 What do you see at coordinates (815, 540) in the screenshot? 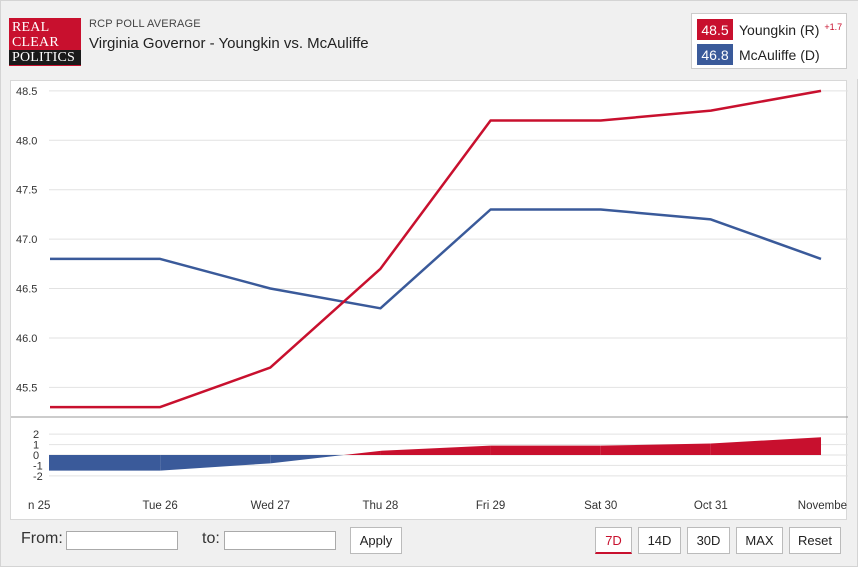
I see `reset-button: Reset` at bounding box center [815, 540].